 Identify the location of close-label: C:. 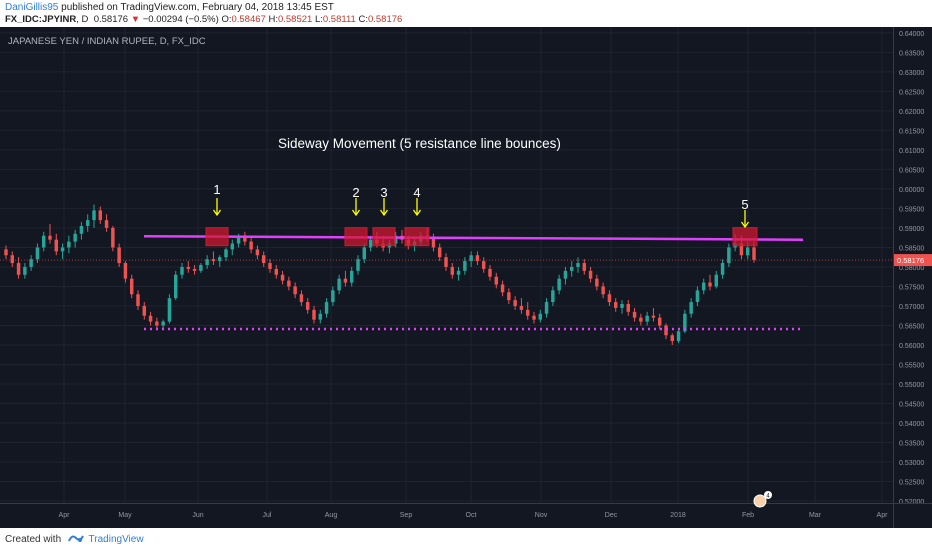
(363, 19).